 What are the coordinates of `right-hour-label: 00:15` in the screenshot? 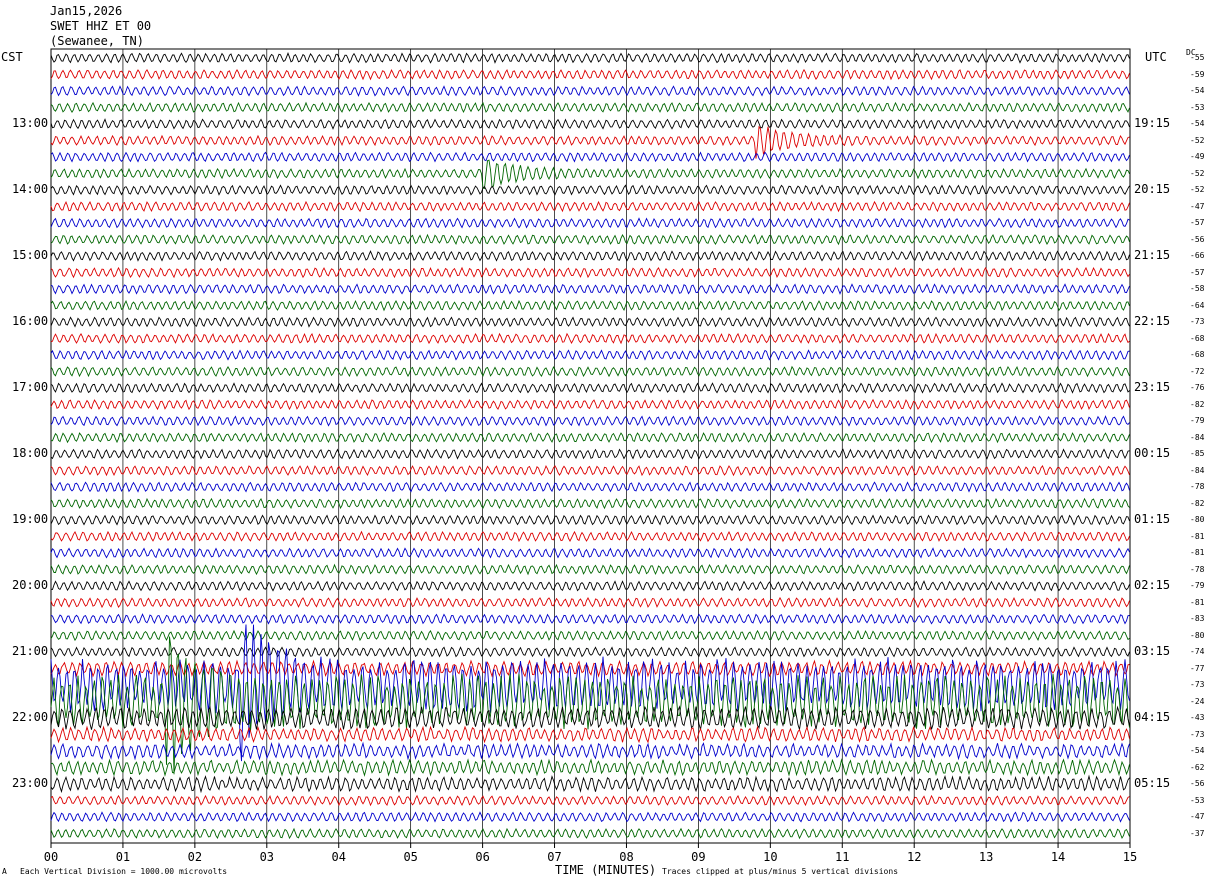 It's located at (1152, 453).